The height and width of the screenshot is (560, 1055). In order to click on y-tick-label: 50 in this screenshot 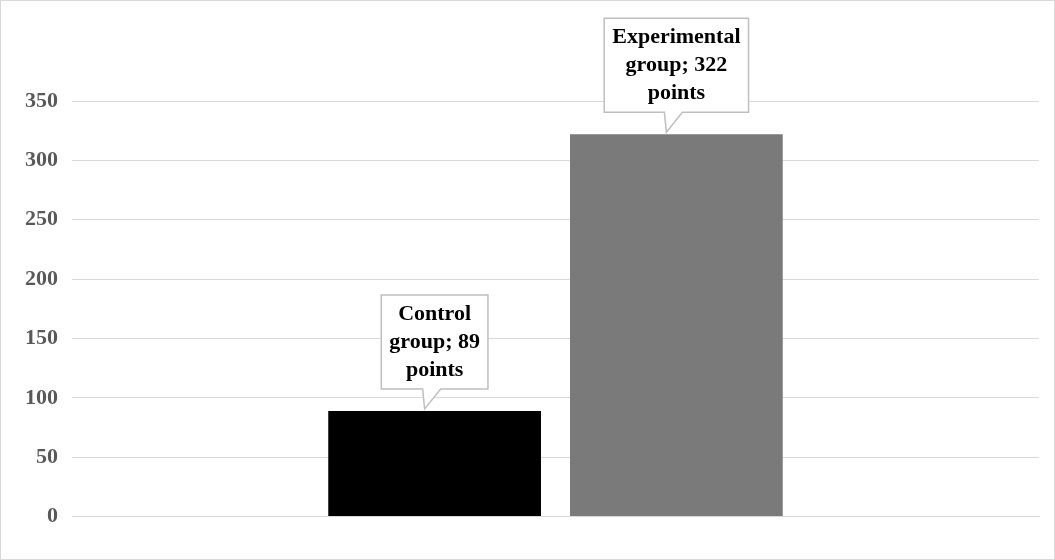, I will do `click(47, 455)`.